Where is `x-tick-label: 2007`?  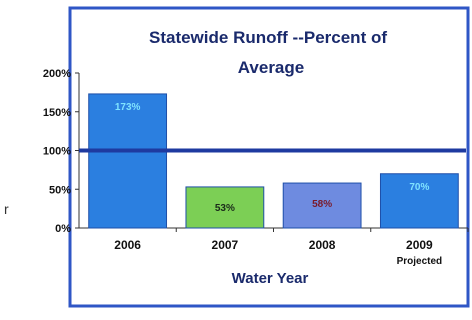 x-tick-label: 2007 is located at coordinates (225, 245).